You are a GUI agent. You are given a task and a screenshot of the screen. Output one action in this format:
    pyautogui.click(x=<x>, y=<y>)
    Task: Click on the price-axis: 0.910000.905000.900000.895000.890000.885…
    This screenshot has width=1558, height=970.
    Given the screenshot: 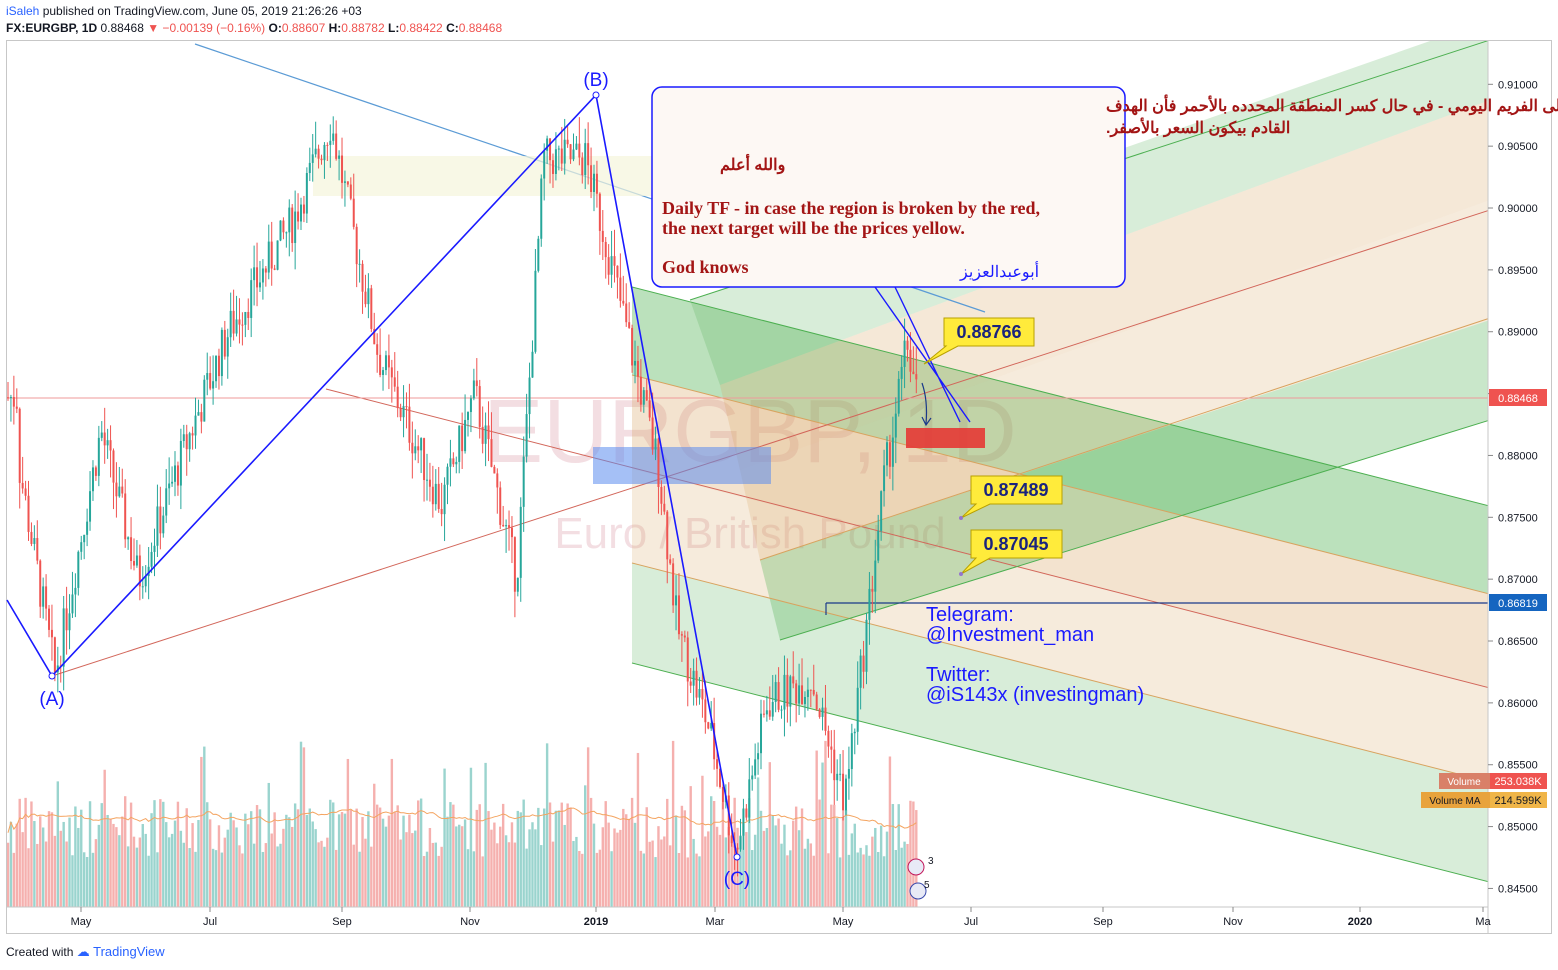 What is the action you would take?
    pyautogui.click(x=1513, y=487)
    